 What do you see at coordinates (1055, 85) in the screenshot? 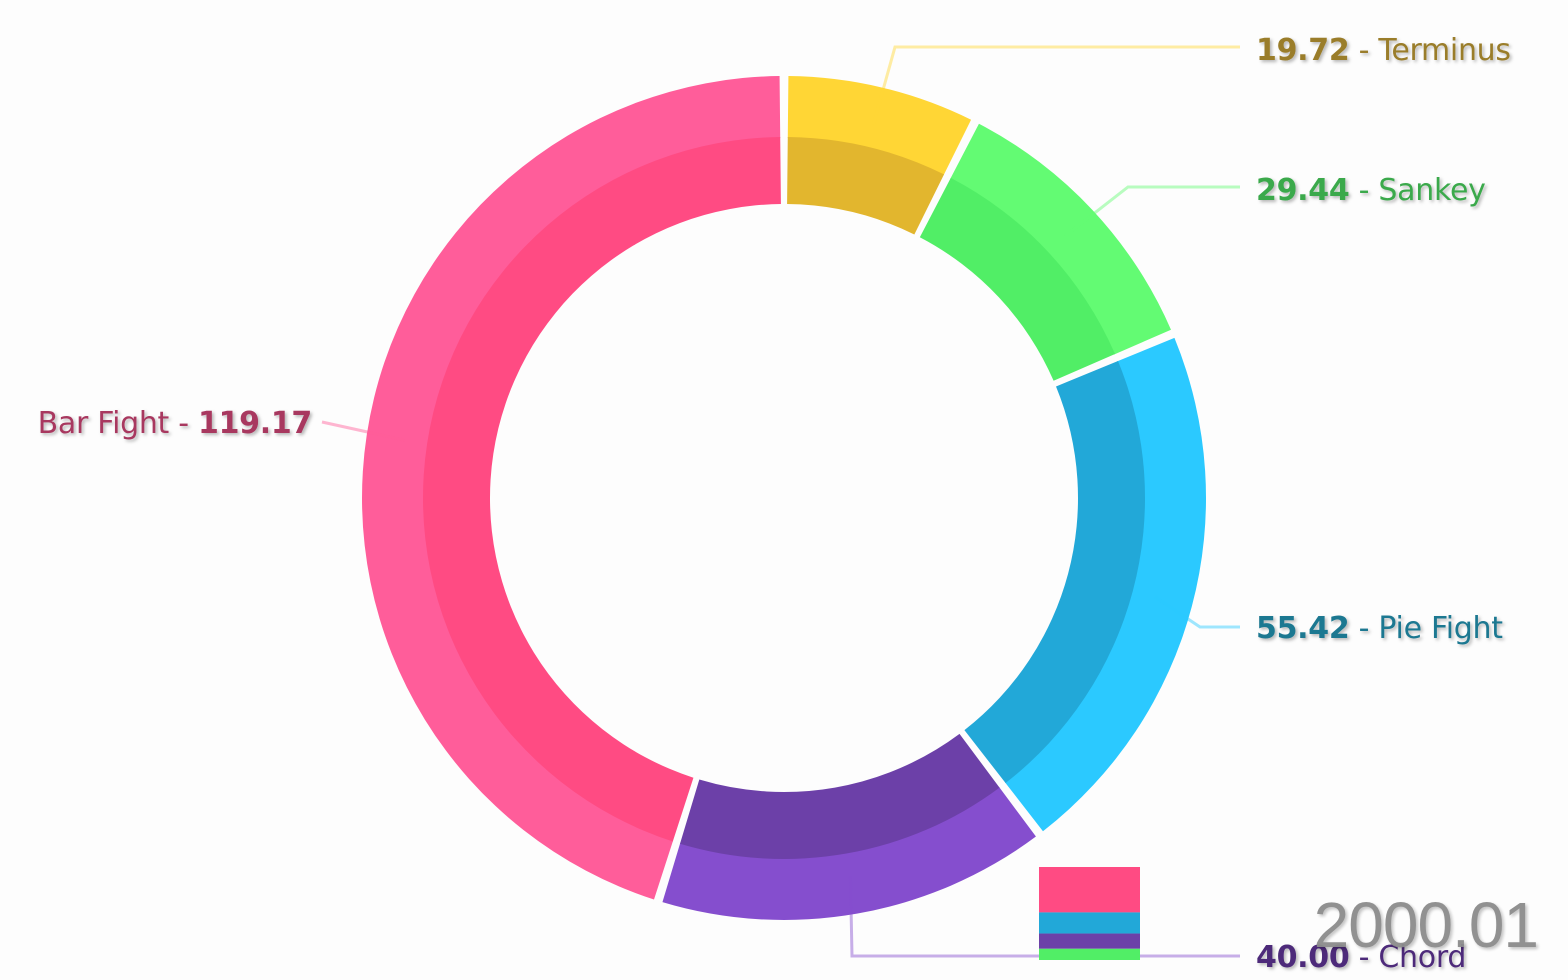
I see `leader-line-terminus` at bounding box center [1055, 85].